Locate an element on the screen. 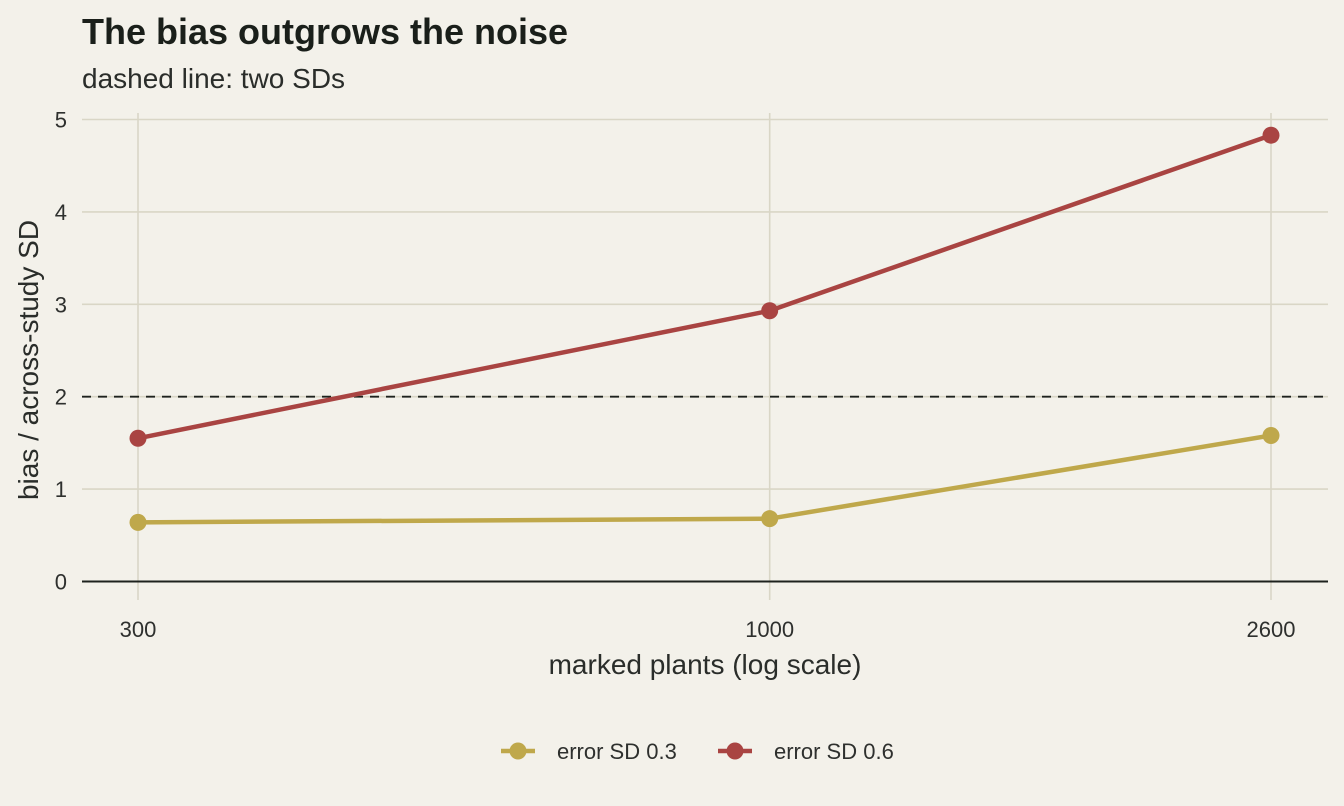  series-line is located at coordinates (704, 479).